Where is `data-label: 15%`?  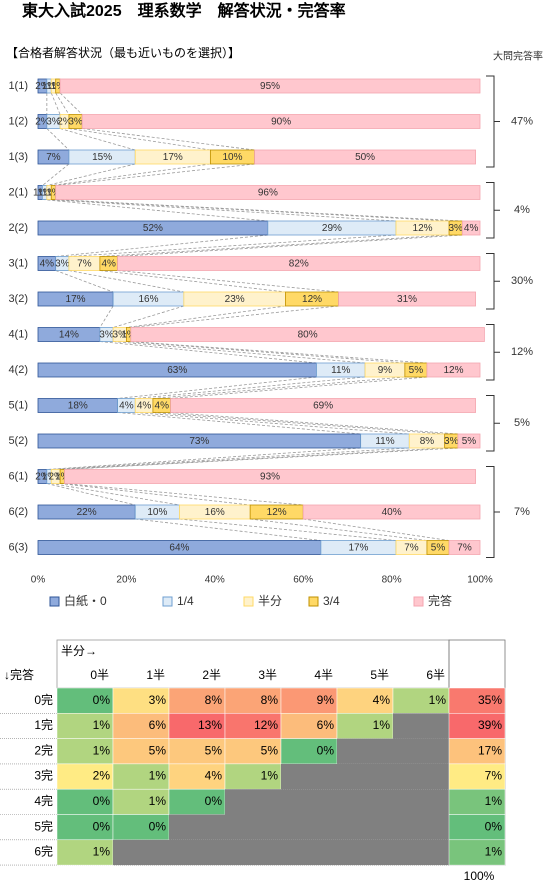
data-label: 15% is located at coordinates (102, 157).